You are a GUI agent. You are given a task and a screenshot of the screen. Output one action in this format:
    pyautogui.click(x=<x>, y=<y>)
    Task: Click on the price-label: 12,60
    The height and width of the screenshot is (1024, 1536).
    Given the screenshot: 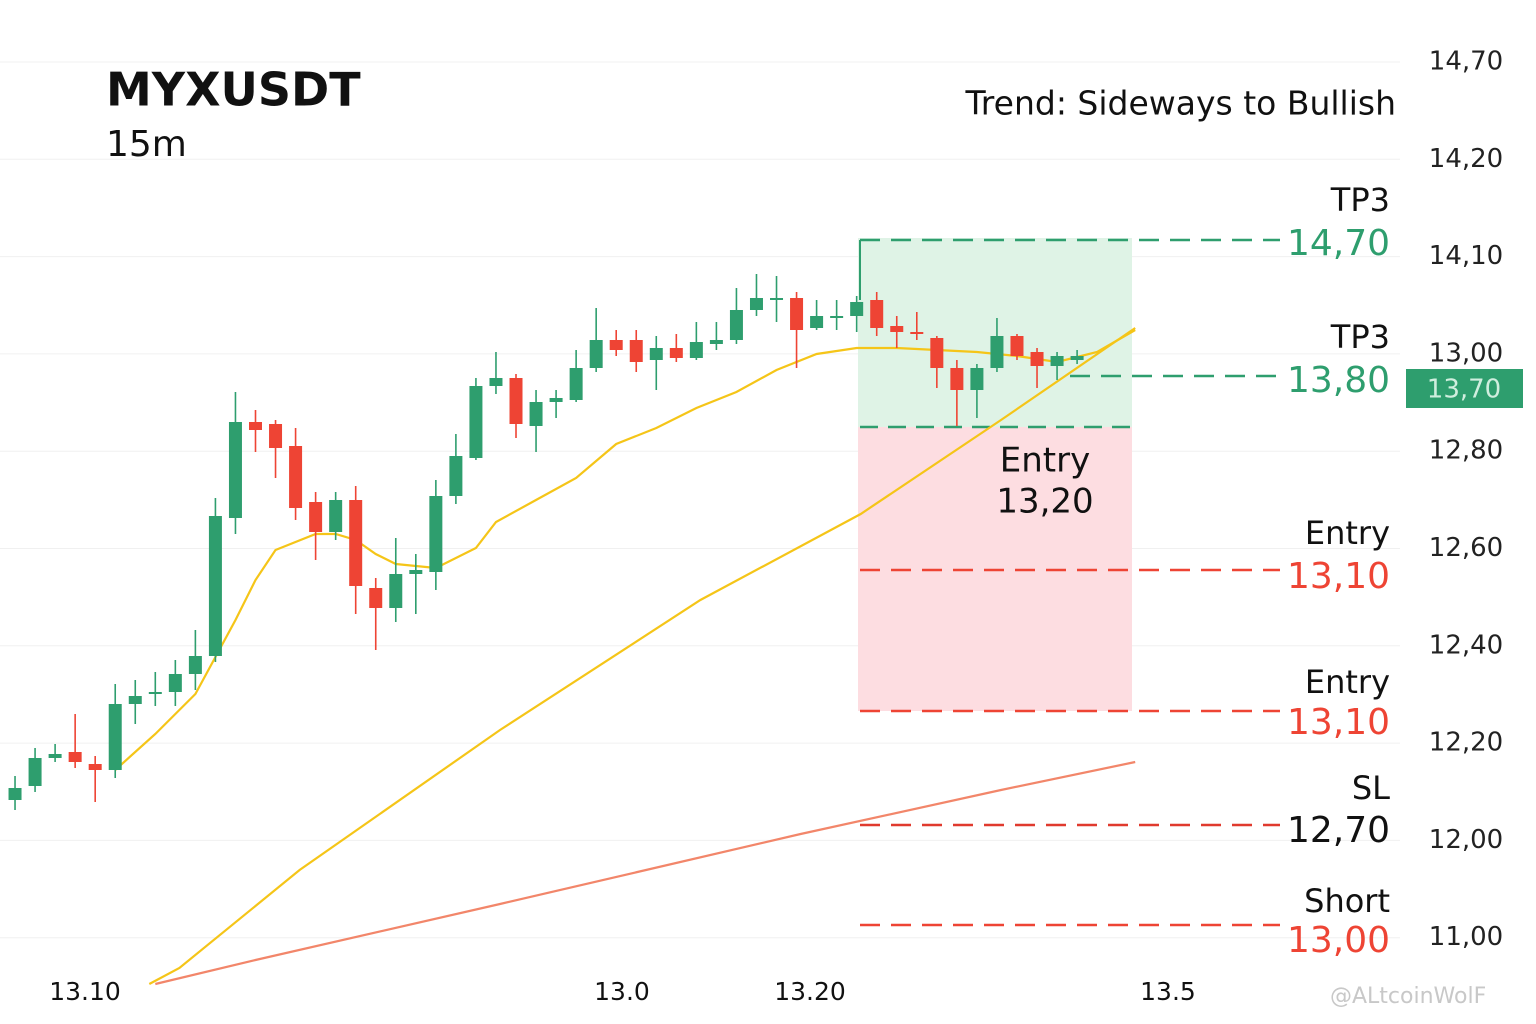 What is the action you would take?
    pyautogui.click(x=1466, y=548)
    